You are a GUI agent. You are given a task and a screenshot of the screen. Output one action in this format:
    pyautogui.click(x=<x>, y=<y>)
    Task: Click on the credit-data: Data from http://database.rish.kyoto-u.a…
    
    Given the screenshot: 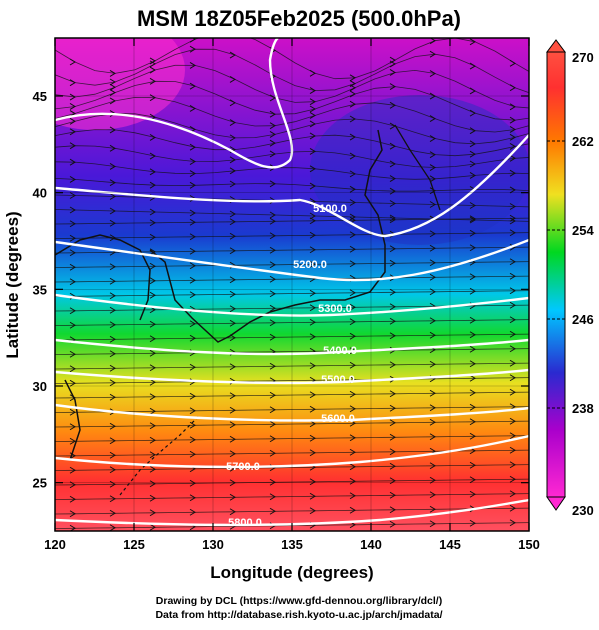 What is the action you would take?
    pyautogui.click(x=298, y=615)
    